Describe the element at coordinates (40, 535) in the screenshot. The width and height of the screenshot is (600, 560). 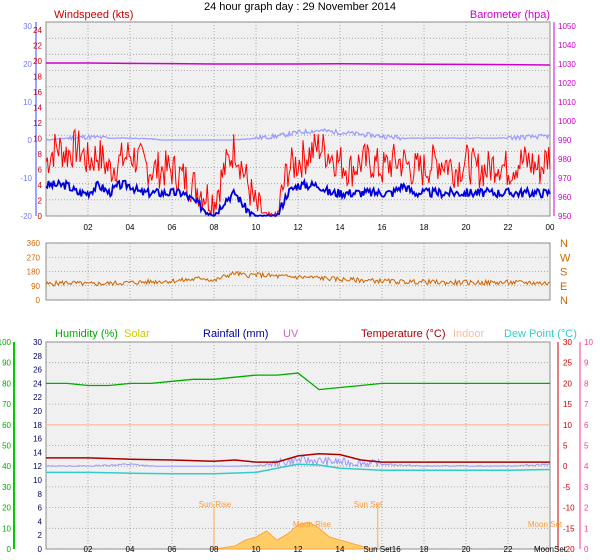
I see `y-tick-rainfall: 2` at that location.